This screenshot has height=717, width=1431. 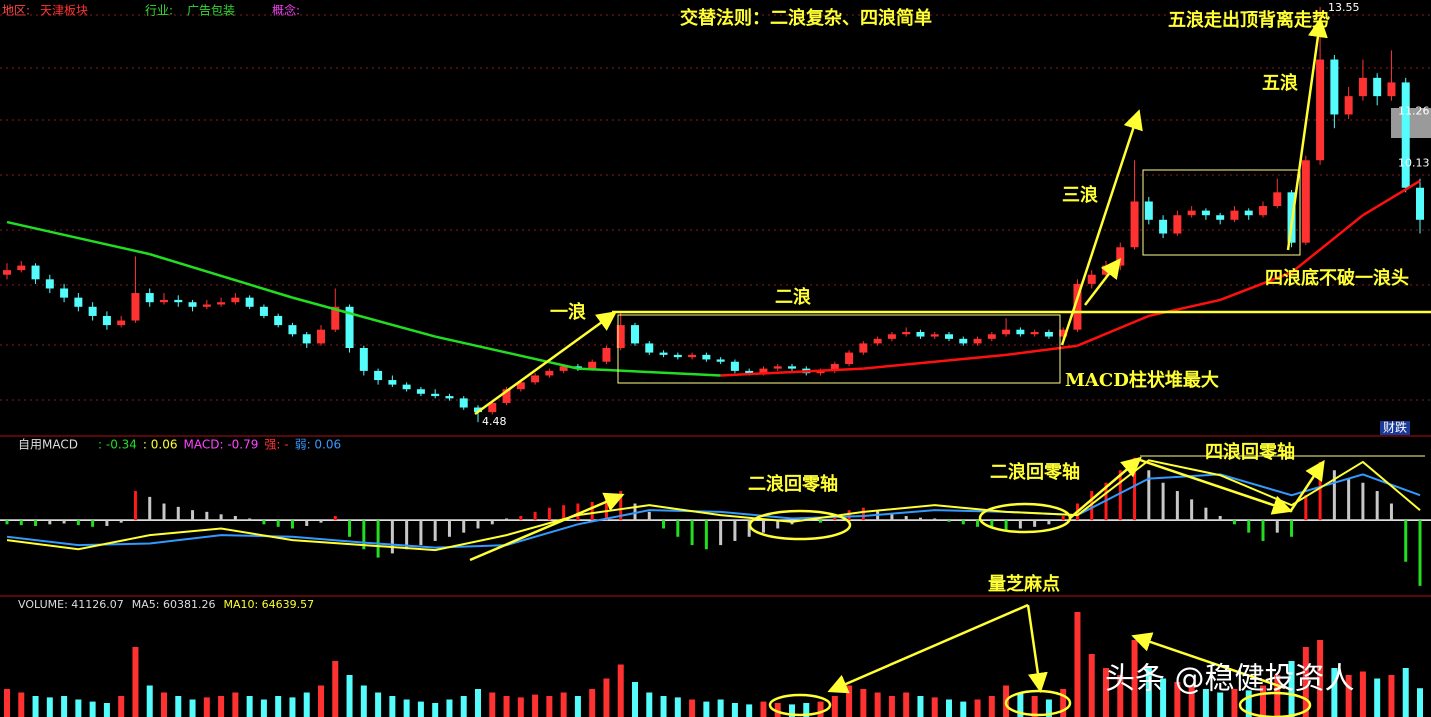 What do you see at coordinates (211, 11) in the screenshot?
I see `header-value: 广告包装` at bounding box center [211, 11].